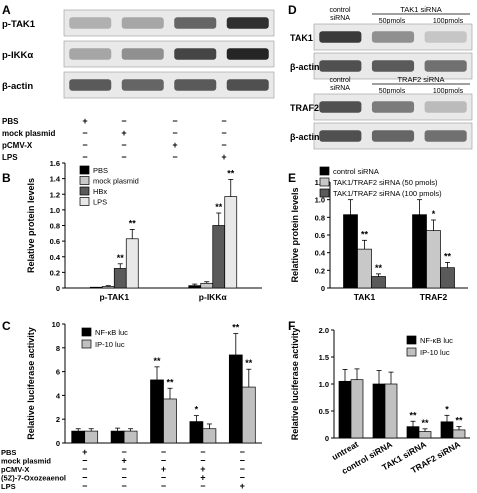 This screenshot has width=477, height=493. Describe the element at coordinates (291, 326) in the screenshot. I see `panel-letter-f: F` at that location.